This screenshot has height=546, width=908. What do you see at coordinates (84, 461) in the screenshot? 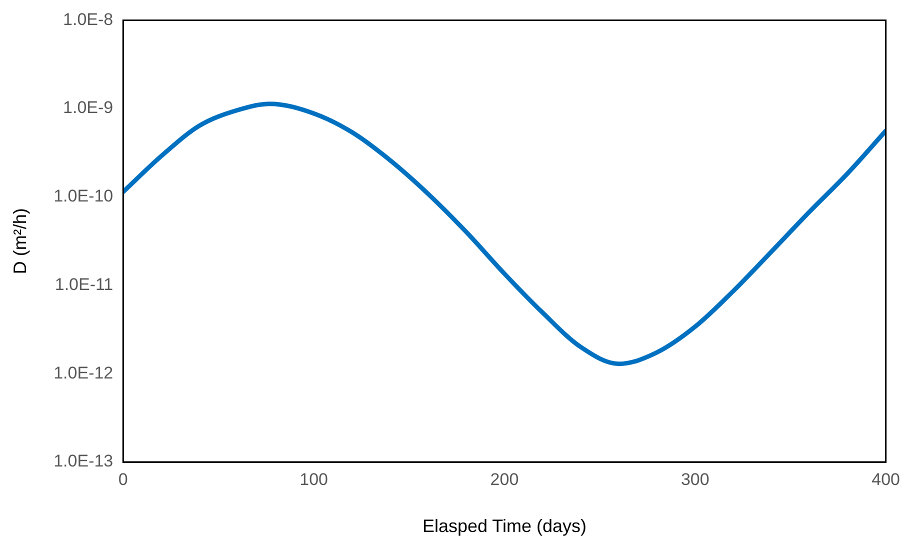
I see `y-tick-label: 1.0E-13` at bounding box center [84, 461].